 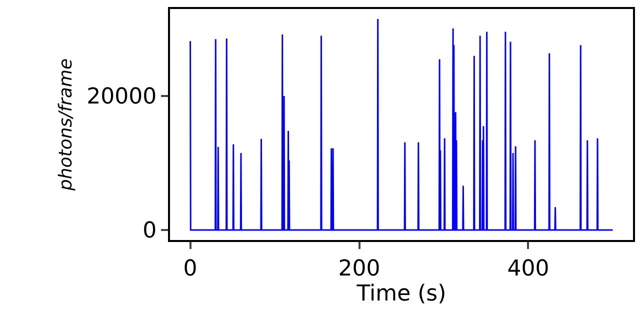 What do you see at coordinates (528, 269) in the screenshot?
I see `x-tick-label: 400` at bounding box center [528, 269].